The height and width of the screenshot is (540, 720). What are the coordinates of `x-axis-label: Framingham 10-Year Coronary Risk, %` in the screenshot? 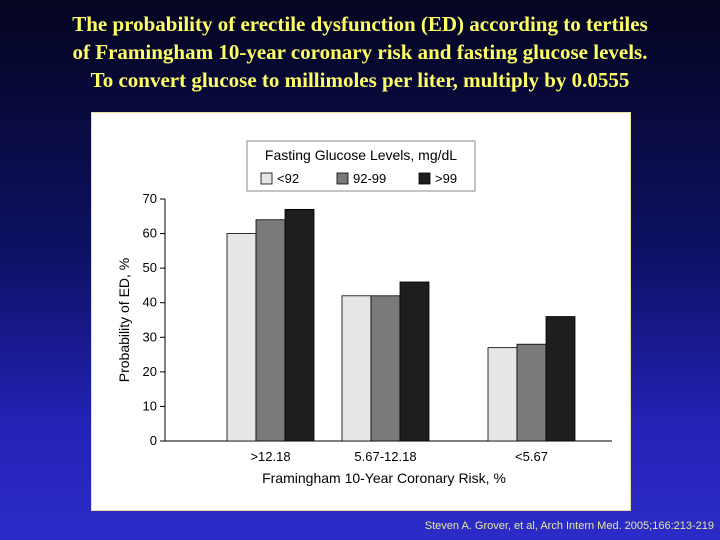 It's located at (384, 478).